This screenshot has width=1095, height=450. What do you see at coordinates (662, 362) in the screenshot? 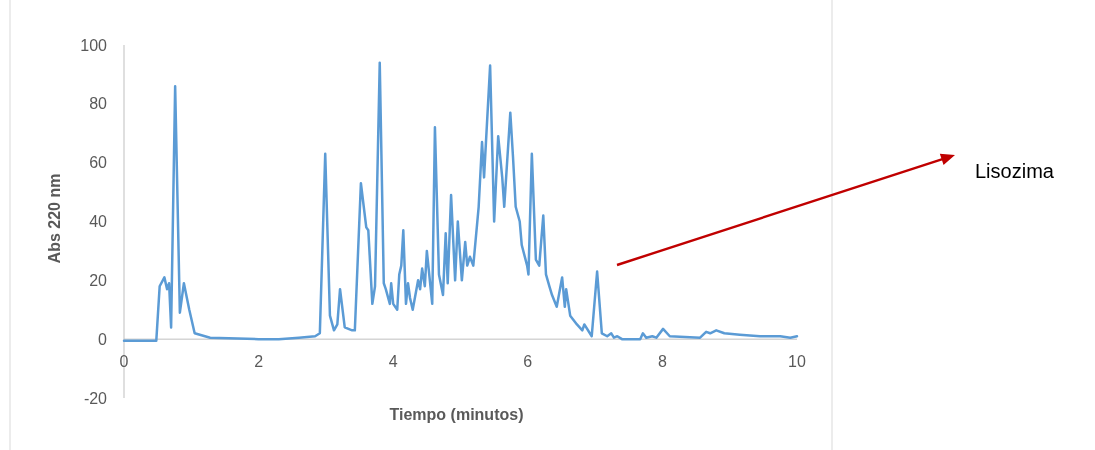
I see `x-tick-label: 8` at bounding box center [662, 362].